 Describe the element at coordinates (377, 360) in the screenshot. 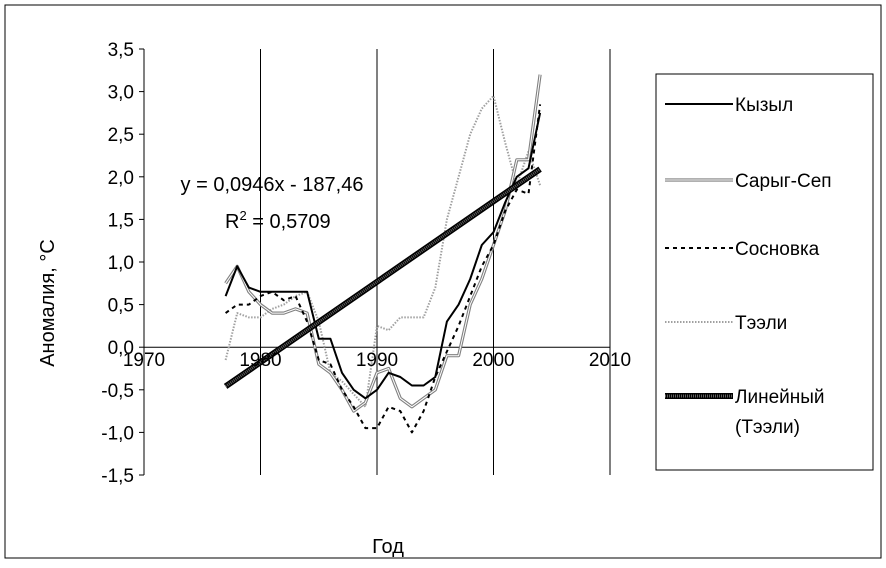

I see `x-tick-label: 1990` at that location.